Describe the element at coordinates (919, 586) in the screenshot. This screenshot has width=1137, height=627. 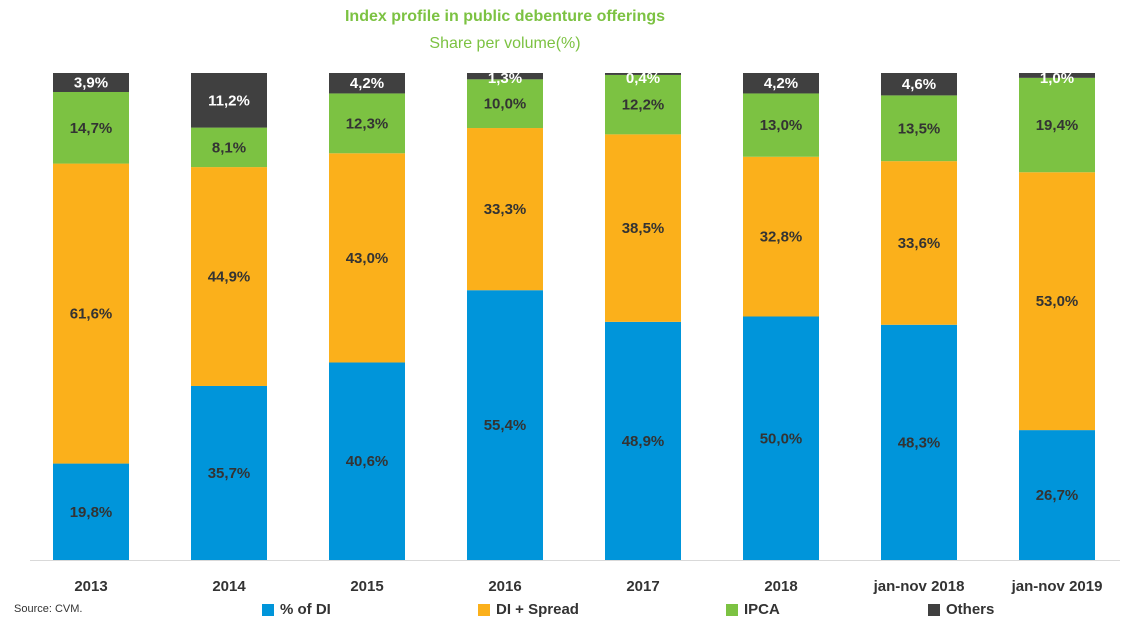
I see `x-tick-label-6: jan-nov 2018` at that location.